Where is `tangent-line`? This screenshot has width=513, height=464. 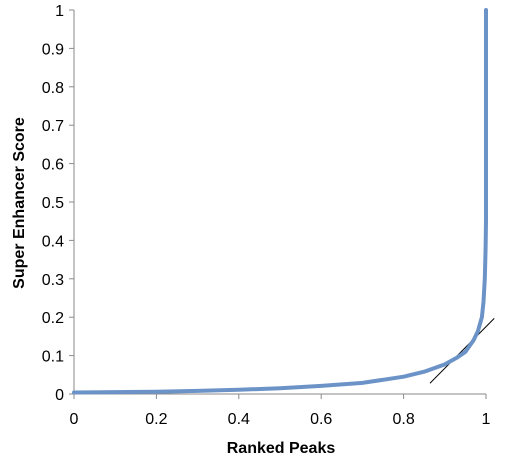 tangent-line is located at coordinates (462, 351).